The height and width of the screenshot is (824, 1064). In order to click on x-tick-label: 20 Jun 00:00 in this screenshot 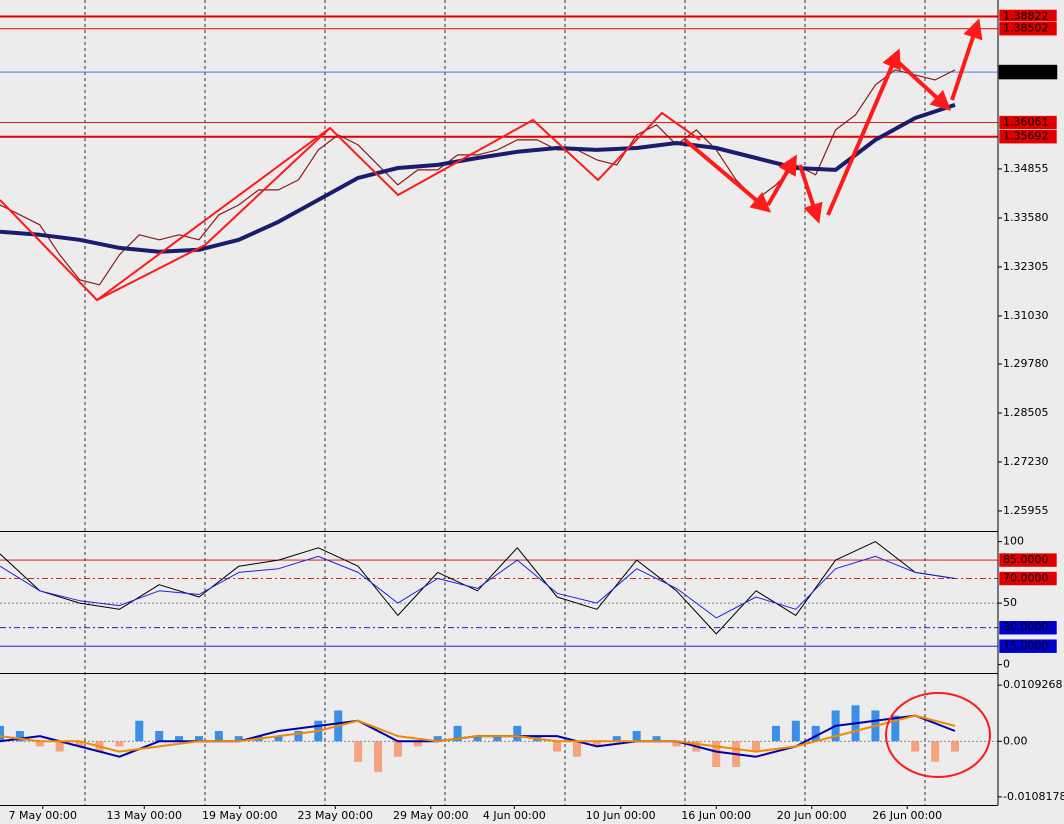, I will do `click(812, 815)`.